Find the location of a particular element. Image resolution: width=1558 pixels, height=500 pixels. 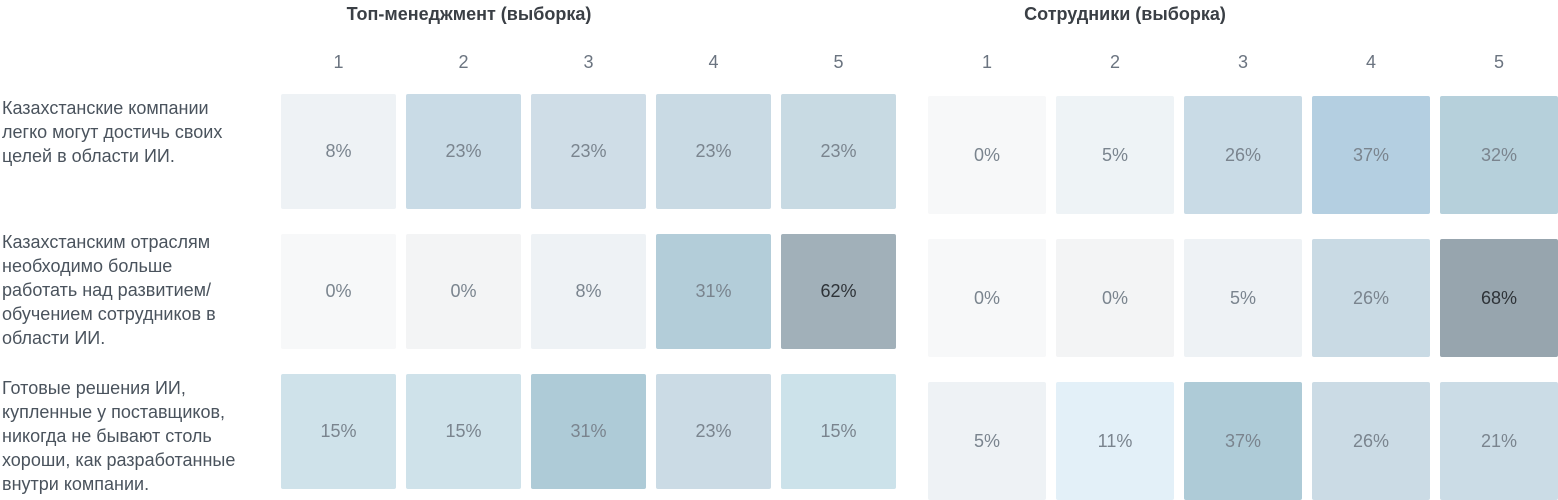

cell-value-label: 21% is located at coordinates (1499, 440).